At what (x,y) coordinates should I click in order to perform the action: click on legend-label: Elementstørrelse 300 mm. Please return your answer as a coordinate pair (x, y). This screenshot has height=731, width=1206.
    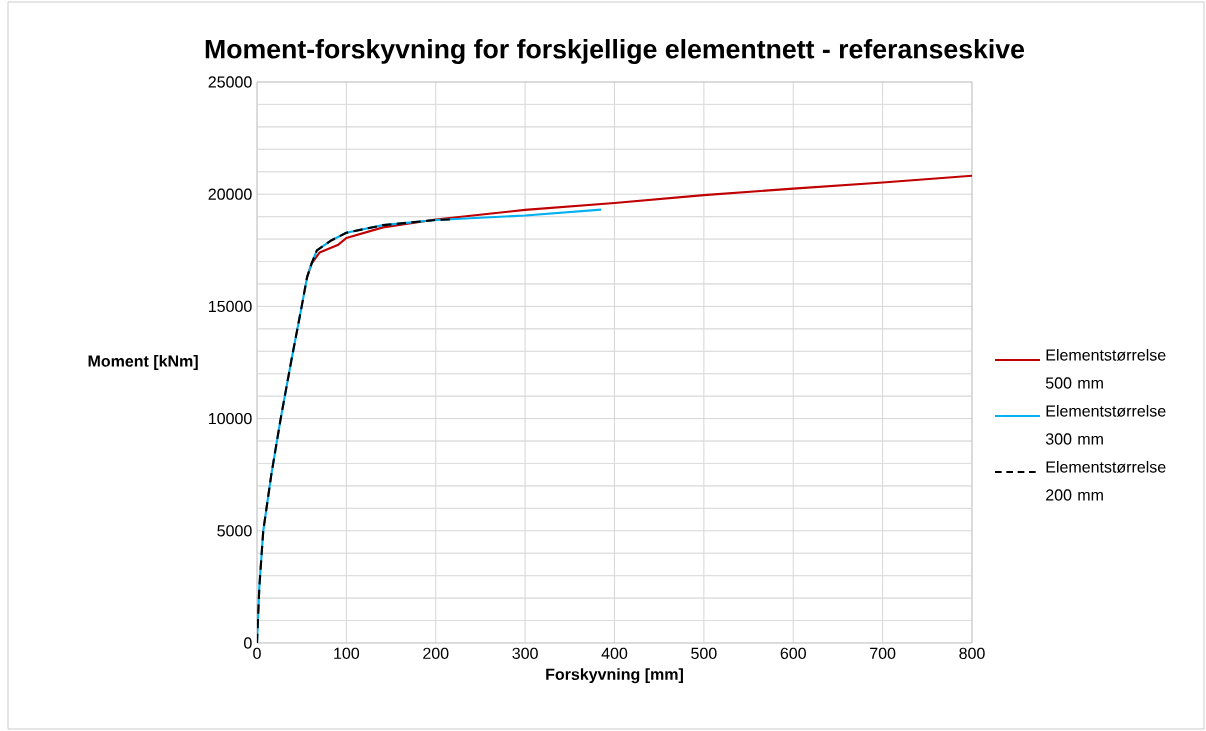
    Looking at the image, I should click on (1105, 424).